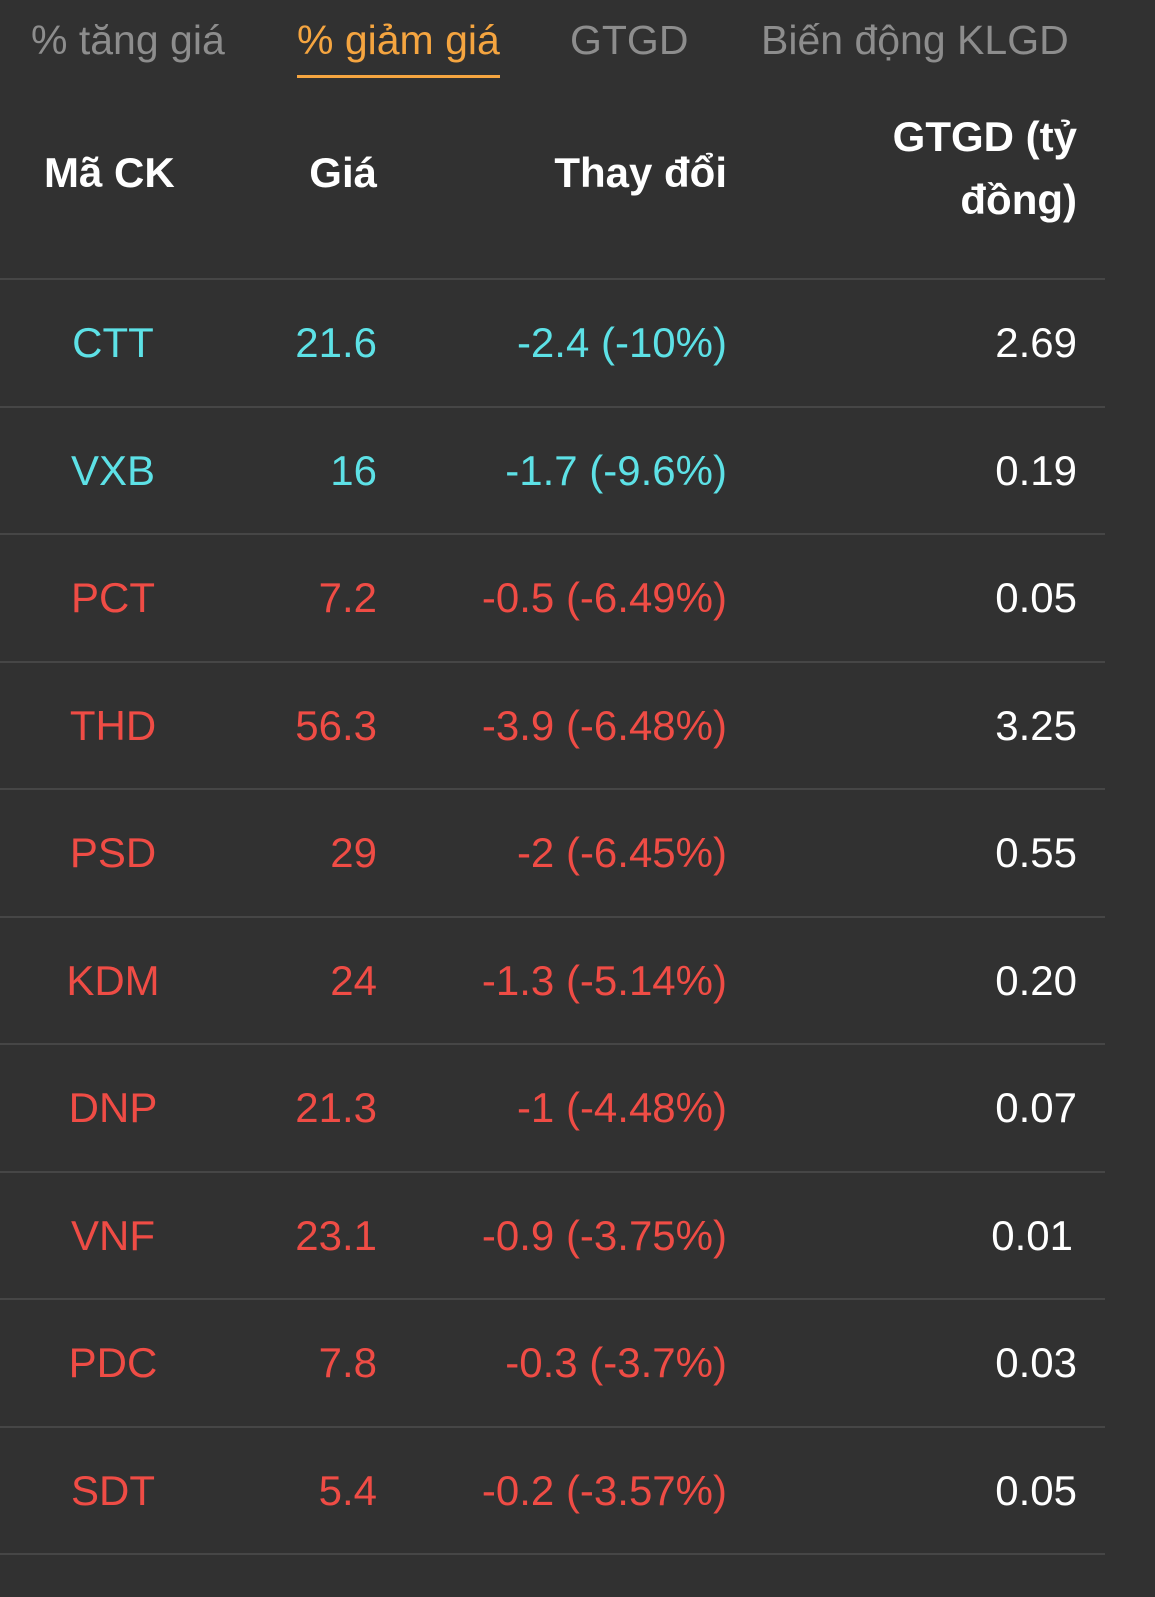  What do you see at coordinates (347, 597) in the screenshot?
I see `stock-price: 7.2` at bounding box center [347, 597].